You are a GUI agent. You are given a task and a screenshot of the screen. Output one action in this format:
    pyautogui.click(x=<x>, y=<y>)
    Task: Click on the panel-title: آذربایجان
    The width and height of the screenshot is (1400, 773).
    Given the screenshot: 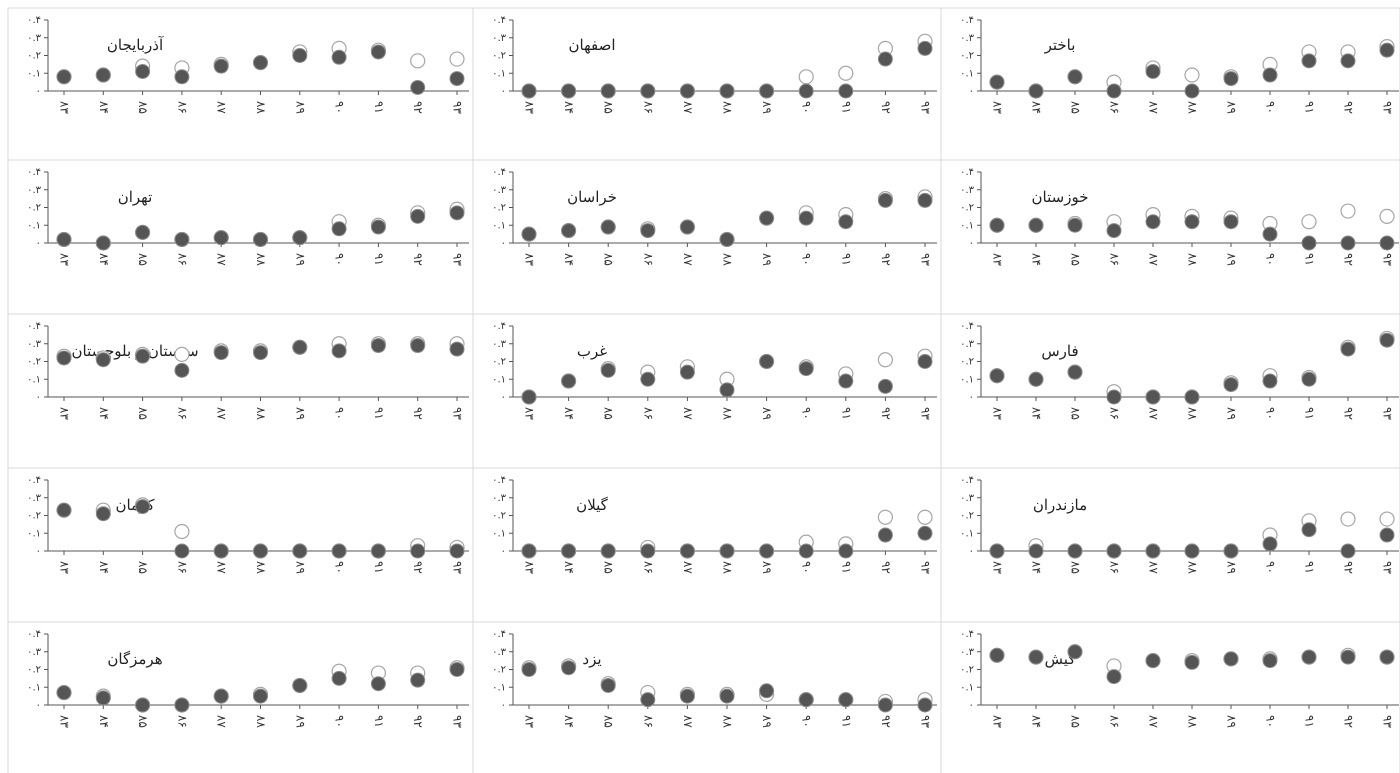 What is the action you would take?
    pyautogui.click(x=135, y=45)
    